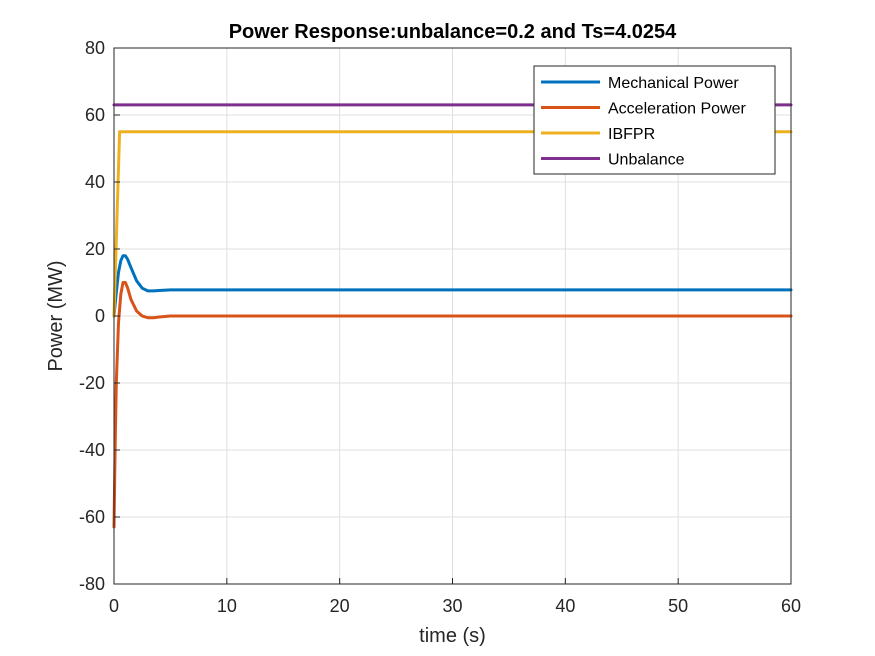  I want to click on x-tick-label: 60, so click(791, 606).